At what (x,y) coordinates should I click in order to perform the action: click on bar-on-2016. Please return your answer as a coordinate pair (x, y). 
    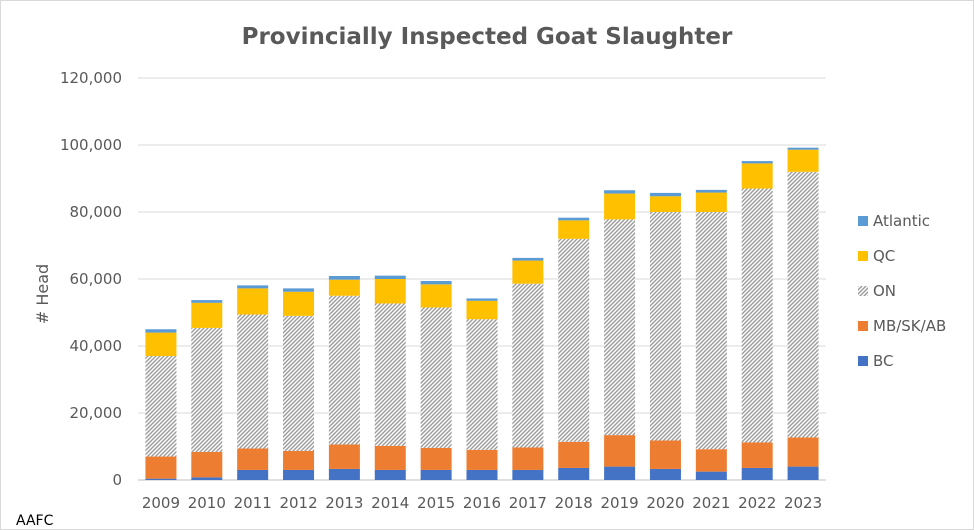
    Looking at the image, I should click on (482, 384).